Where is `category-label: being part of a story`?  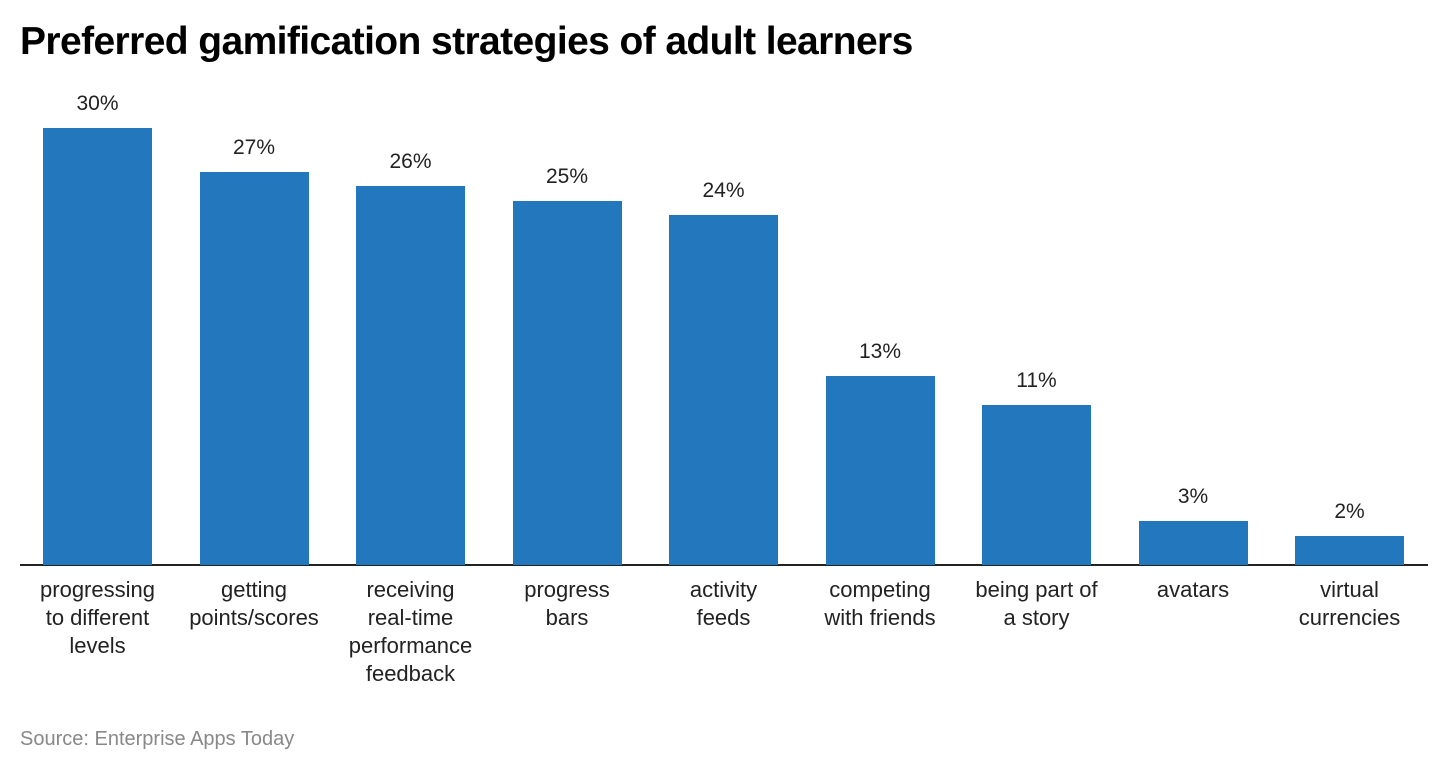
category-label: being part of a story is located at coordinates (1037, 604).